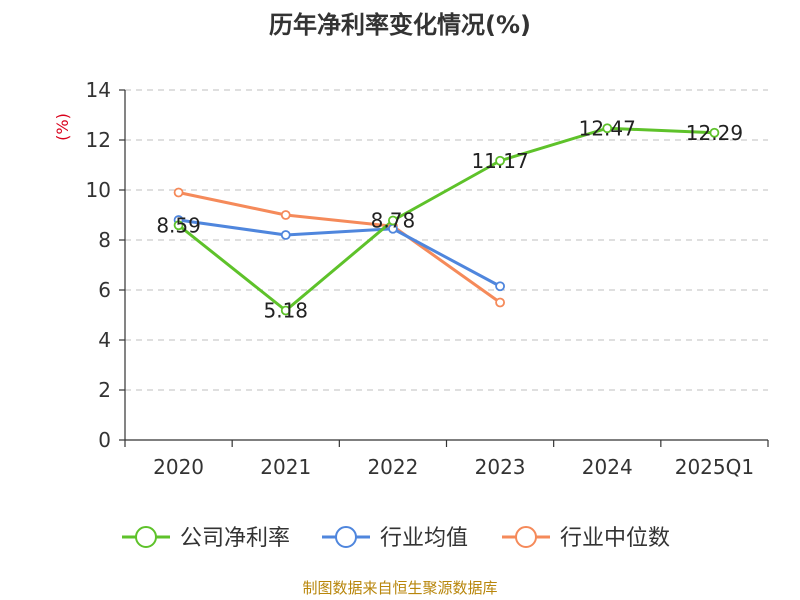 The height and width of the screenshot is (600, 800). Describe the element at coordinates (392, 467) in the screenshot. I see `x-tick-label: 2022` at that location.